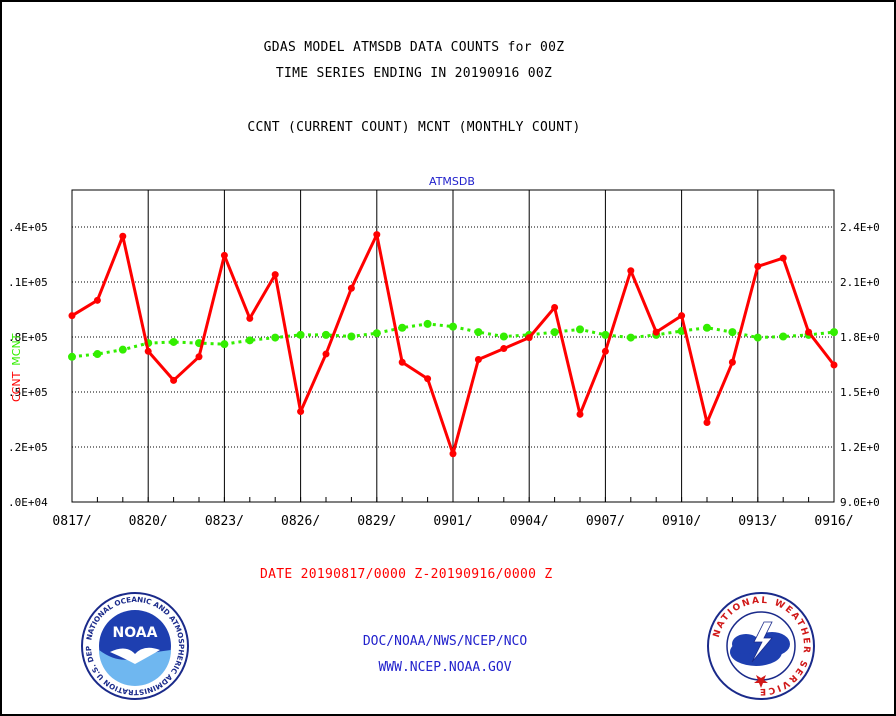 The height and width of the screenshot is (716, 896). I want to click on right-tick-label: 2.1E+0, so click(860, 282).